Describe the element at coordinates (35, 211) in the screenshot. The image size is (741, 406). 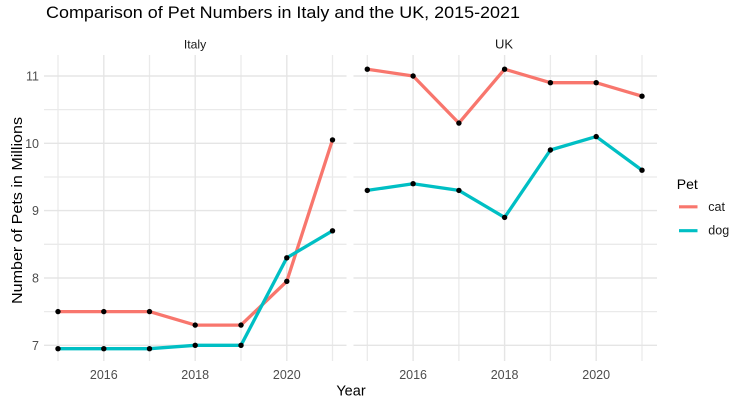
I see `svg-text: 9` at that location.